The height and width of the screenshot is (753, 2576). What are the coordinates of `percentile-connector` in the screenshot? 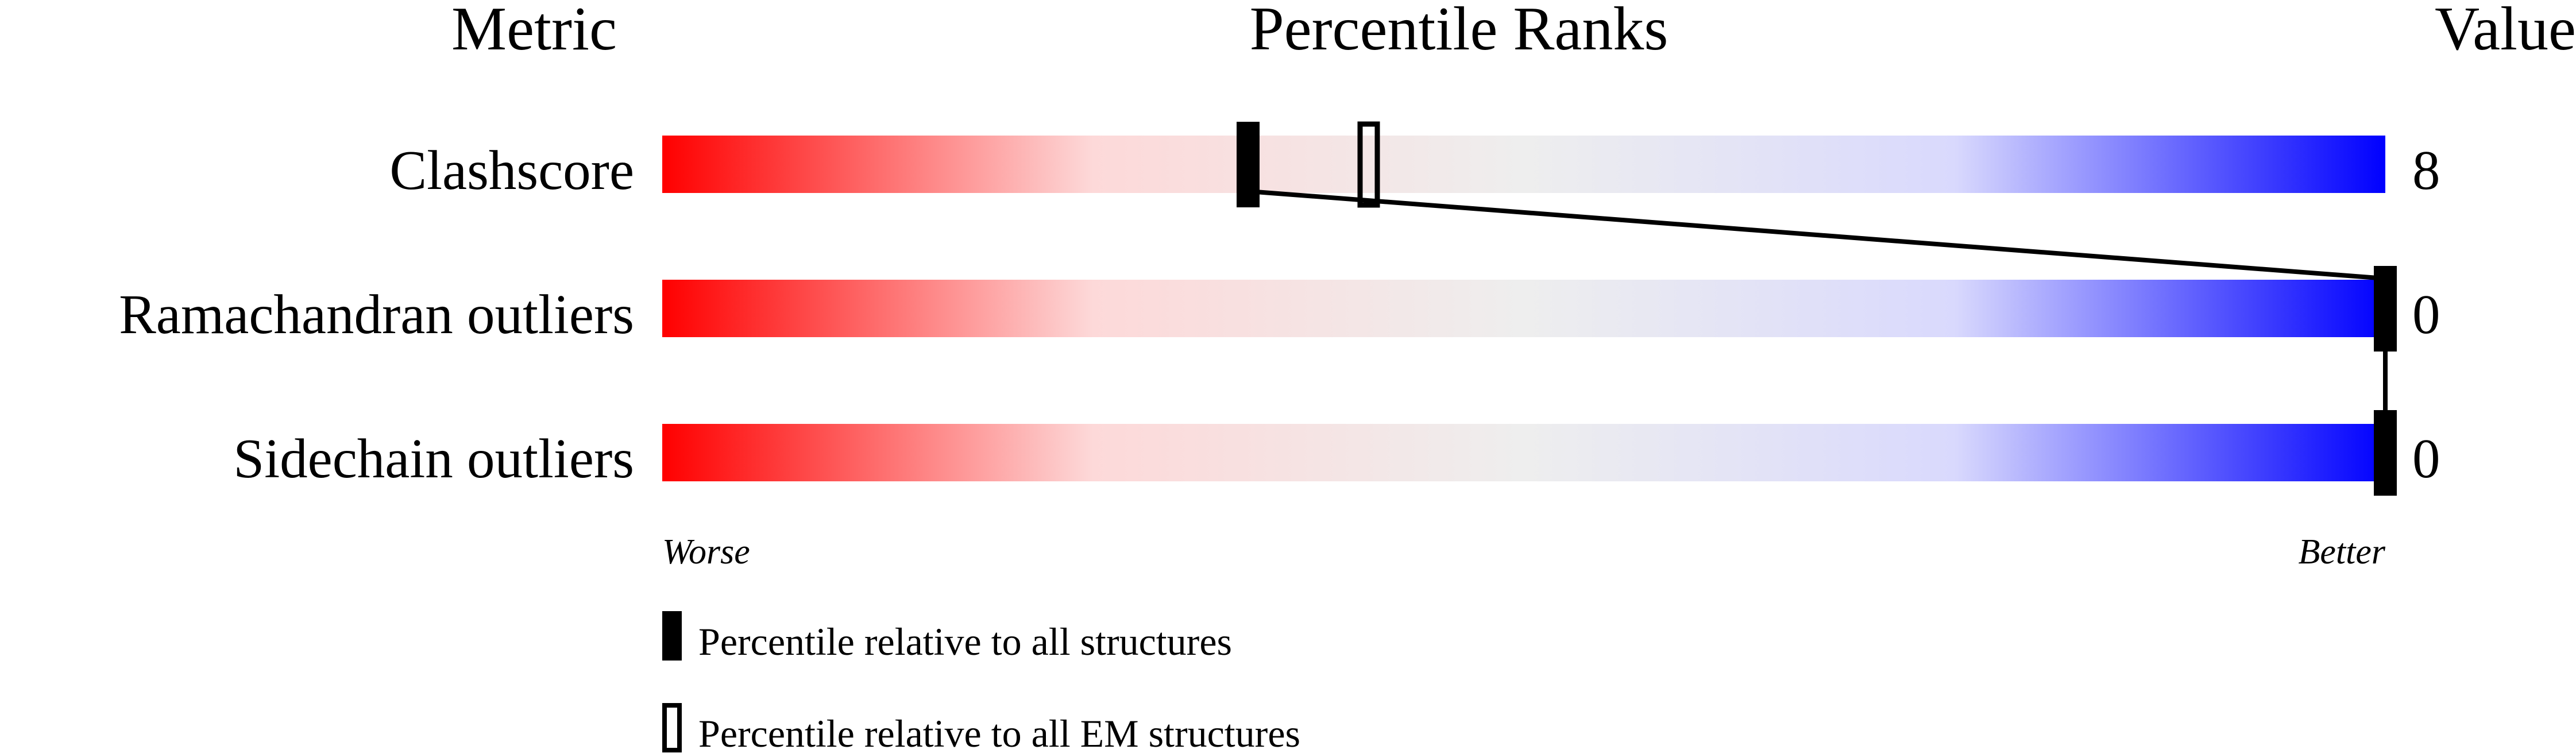 It's located at (1817, 235).